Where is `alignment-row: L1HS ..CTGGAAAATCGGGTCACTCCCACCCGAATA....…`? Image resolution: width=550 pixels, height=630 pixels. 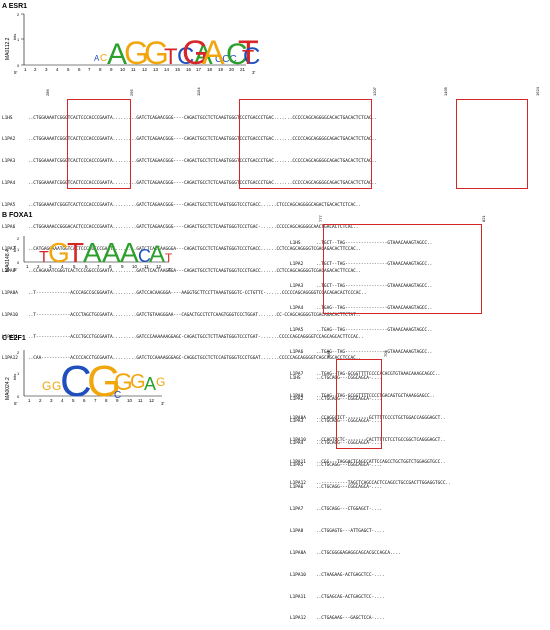
alignment-row: L1HS ..CTGGAAAATCGGGTCACTCCCACCCGAATA....… is located at coordinates (189, 118).